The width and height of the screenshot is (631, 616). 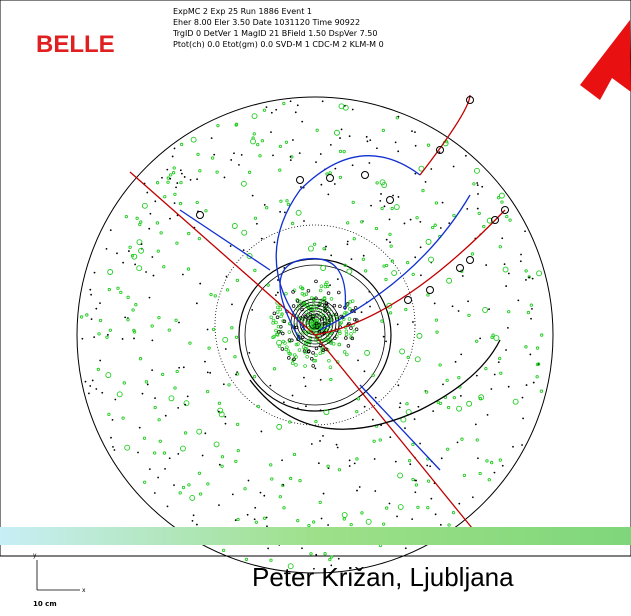 What do you see at coordinates (75, 44) in the screenshot?
I see `logo: BELLE` at bounding box center [75, 44].